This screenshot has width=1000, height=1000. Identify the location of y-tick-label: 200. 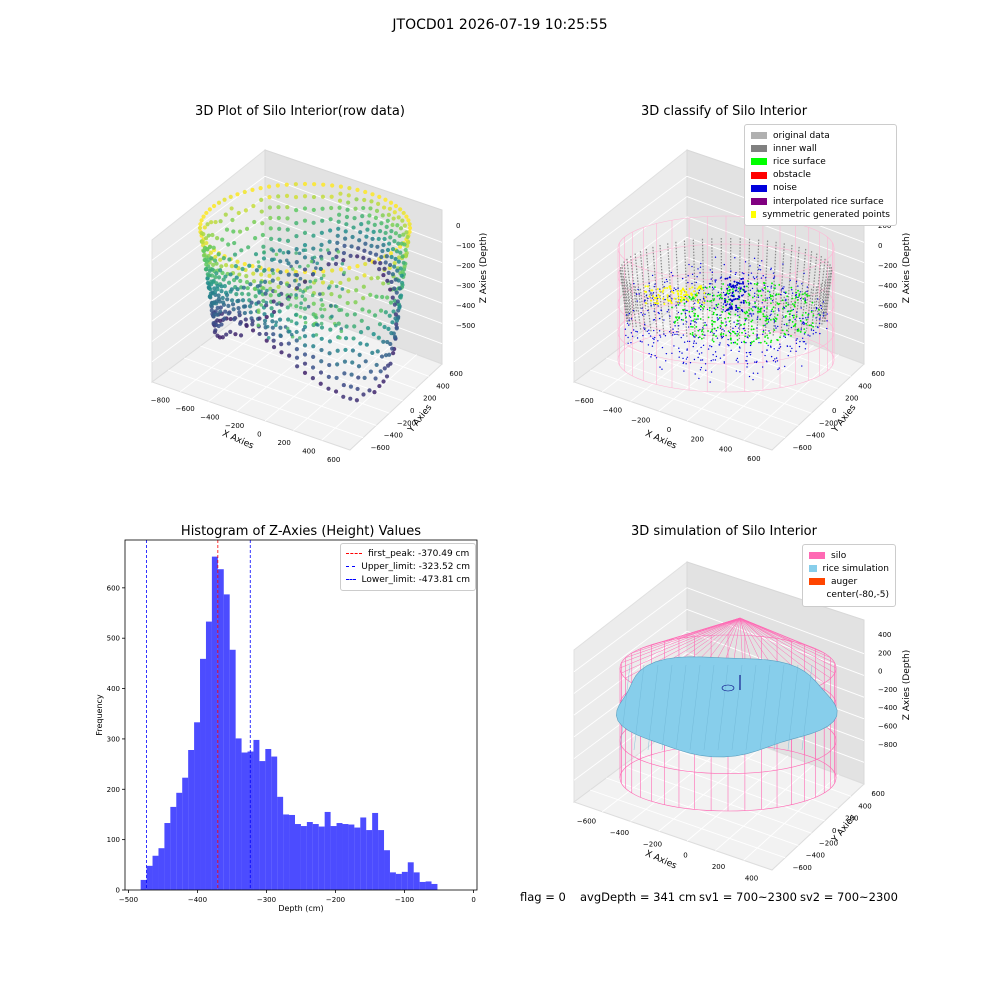
(851, 399).